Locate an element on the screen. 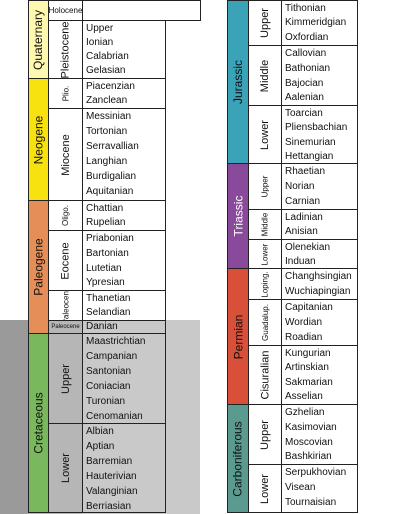  epoch-miocene-label: Miocene is located at coordinates (65, 154).